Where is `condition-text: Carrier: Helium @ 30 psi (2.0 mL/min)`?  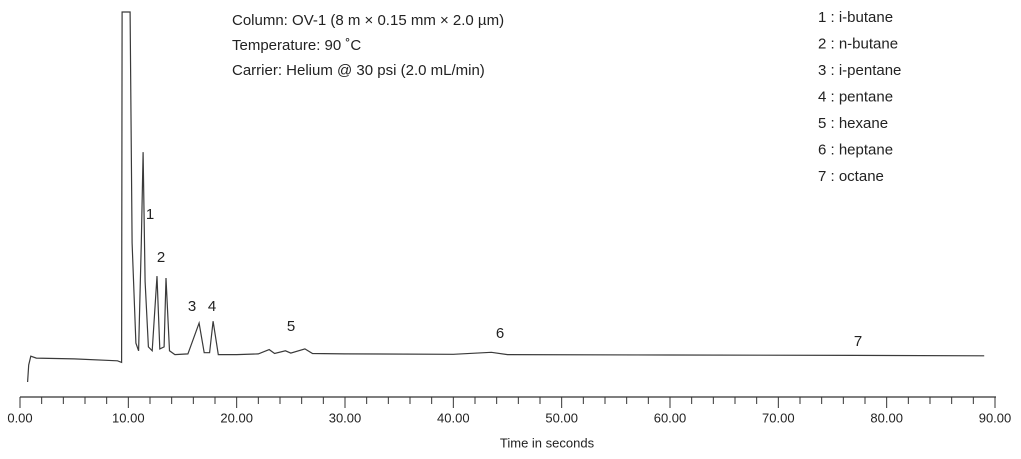 condition-text: Carrier: Helium @ 30 psi (2.0 mL/min) is located at coordinates (358, 70).